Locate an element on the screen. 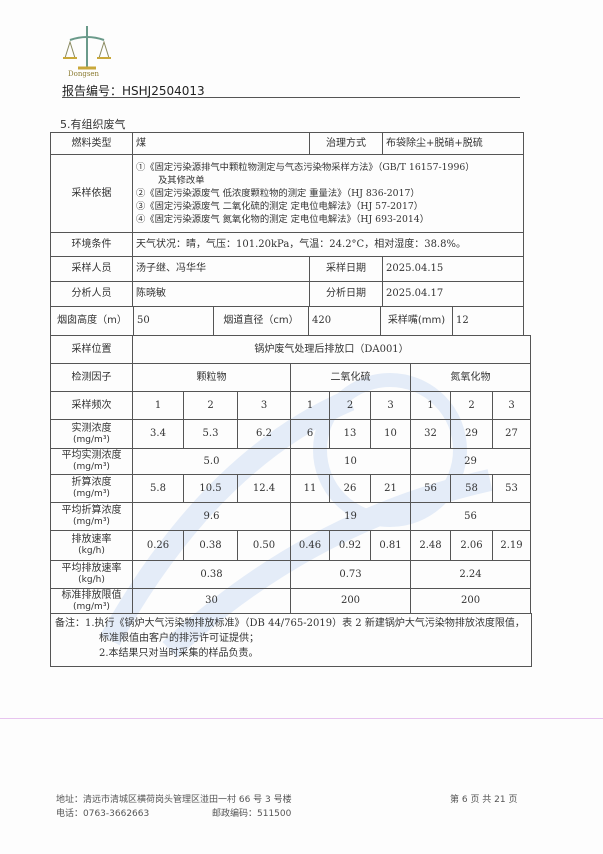 The image size is (603, 854). table-cell: 2.48 is located at coordinates (430, 545).